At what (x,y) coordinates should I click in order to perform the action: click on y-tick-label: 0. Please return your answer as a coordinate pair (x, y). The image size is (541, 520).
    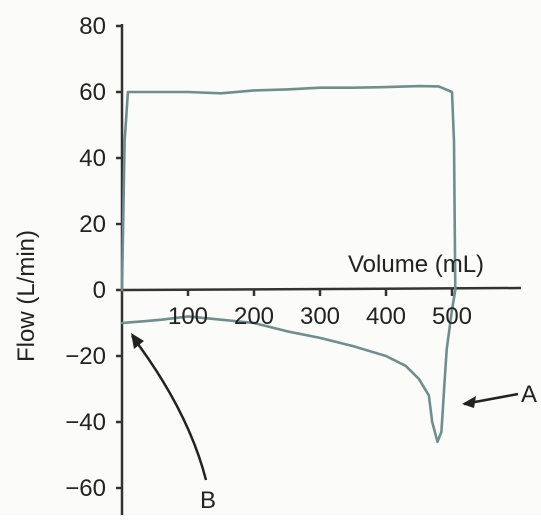
    Looking at the image, I should click on (99, 290).